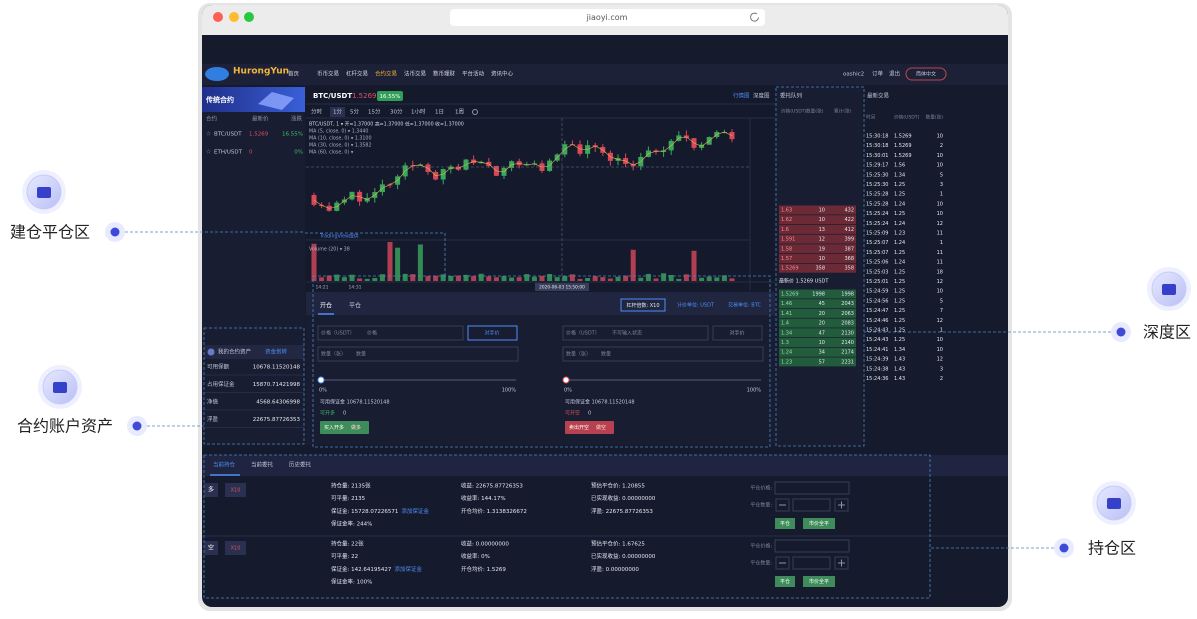  What do you see at coordinates (317, 112) in the screenshot?
I see `interval: 分时` at bounding box center [317, 112].